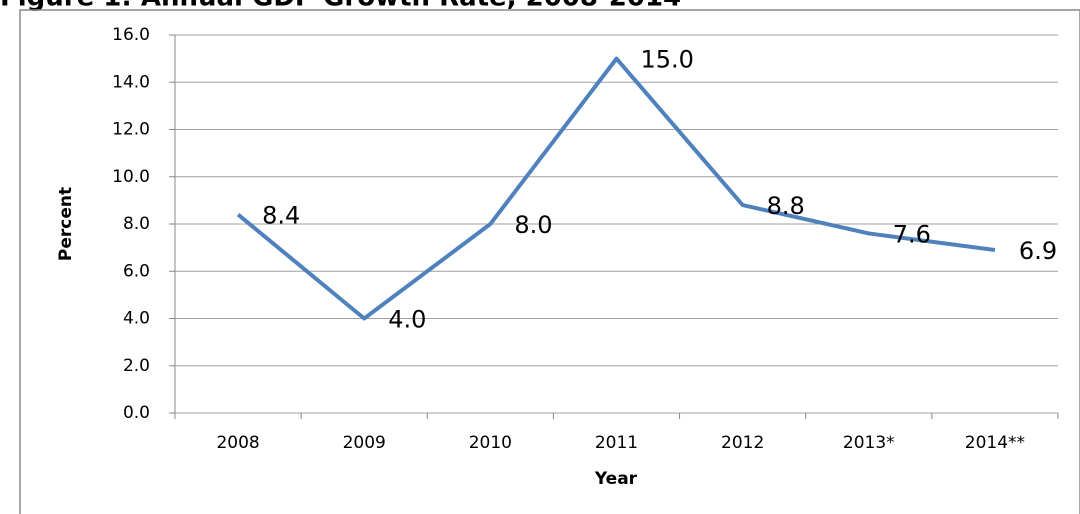  Describe the element at coordinates (131, 130) in the screenshot. I see `y-tick-label: 12.0` at that location.